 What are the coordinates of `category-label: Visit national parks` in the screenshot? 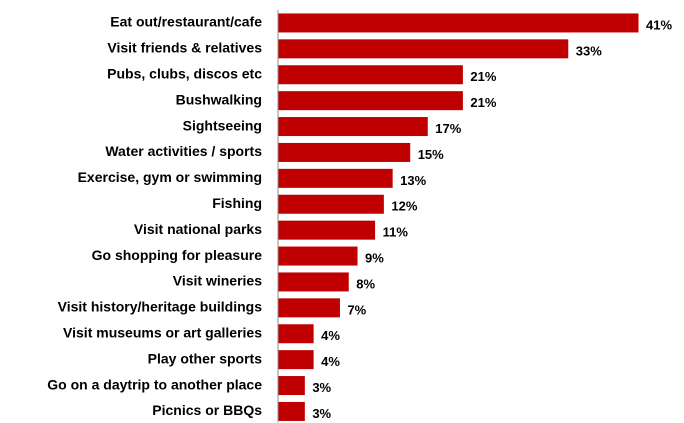 It's located at (198, 229).